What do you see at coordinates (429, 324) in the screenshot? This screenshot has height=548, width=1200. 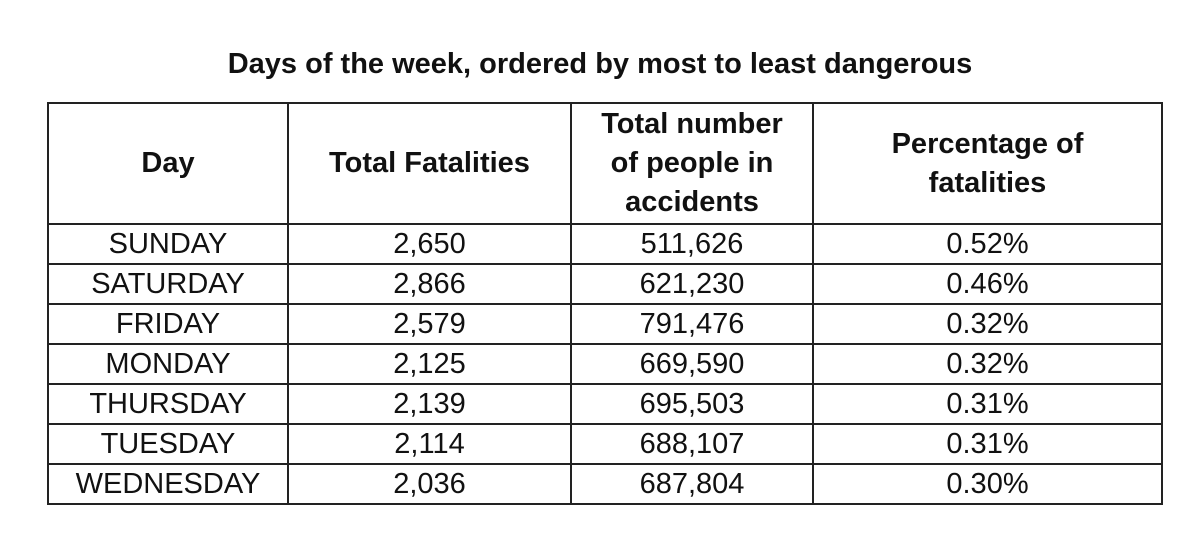 I see `cell-fatalities: 2,579` at bounding box center [429, 324].